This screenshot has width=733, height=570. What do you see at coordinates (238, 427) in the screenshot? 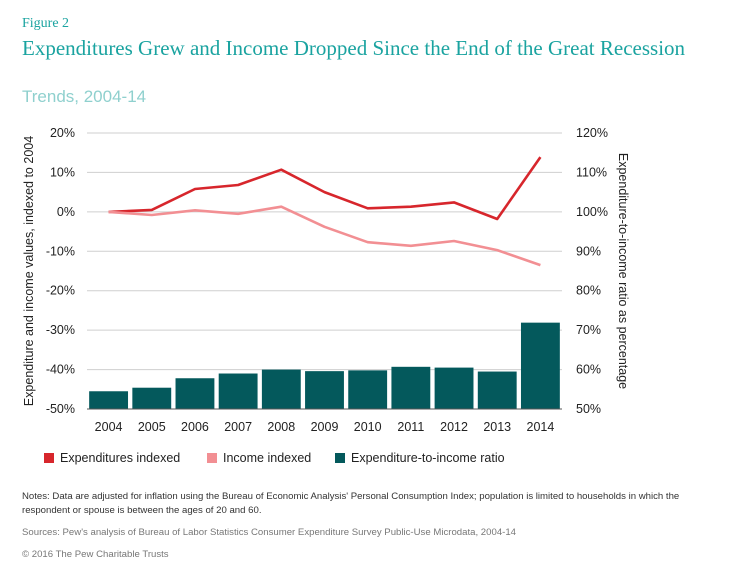
I see `x-tick-label: 2007` at bounding box center [238, 427].